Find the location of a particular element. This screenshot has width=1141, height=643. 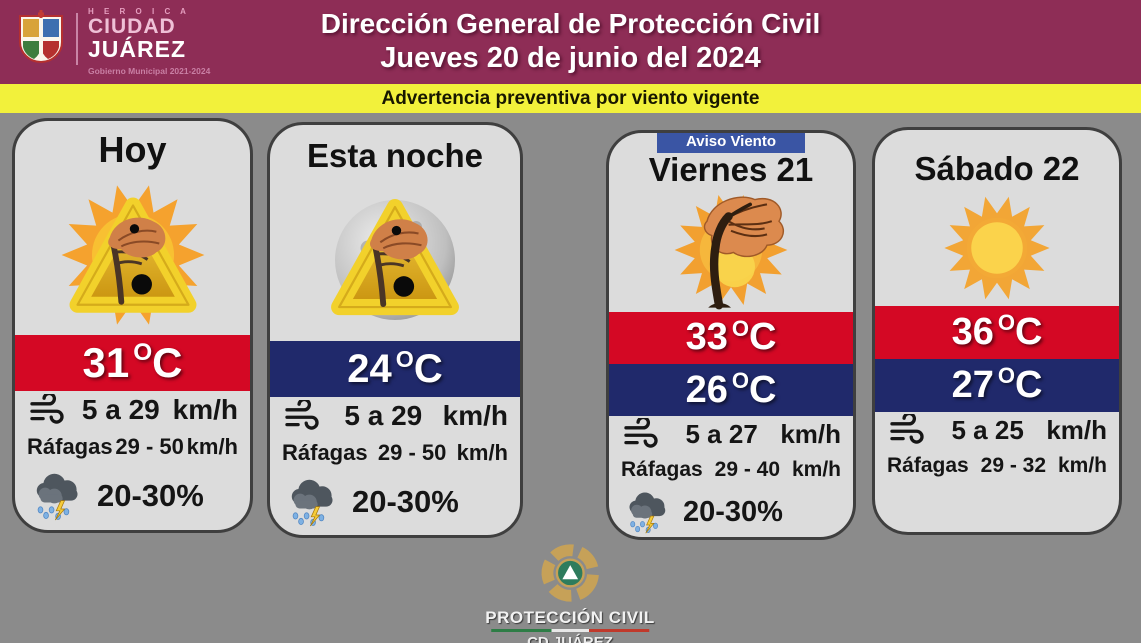

low-temp-band: 26 O C is located at coordinates (731, 390).